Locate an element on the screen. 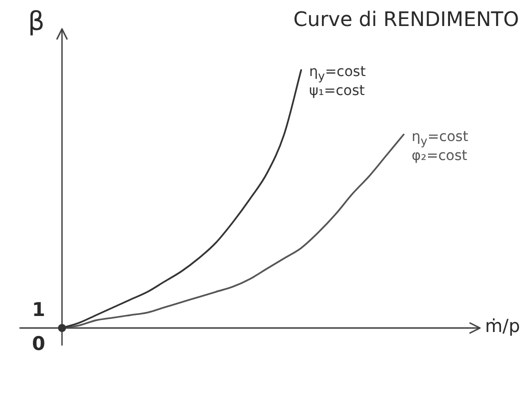 This screenshot has height=405, width=527. text: 1 is located at coordinates (39, 310).